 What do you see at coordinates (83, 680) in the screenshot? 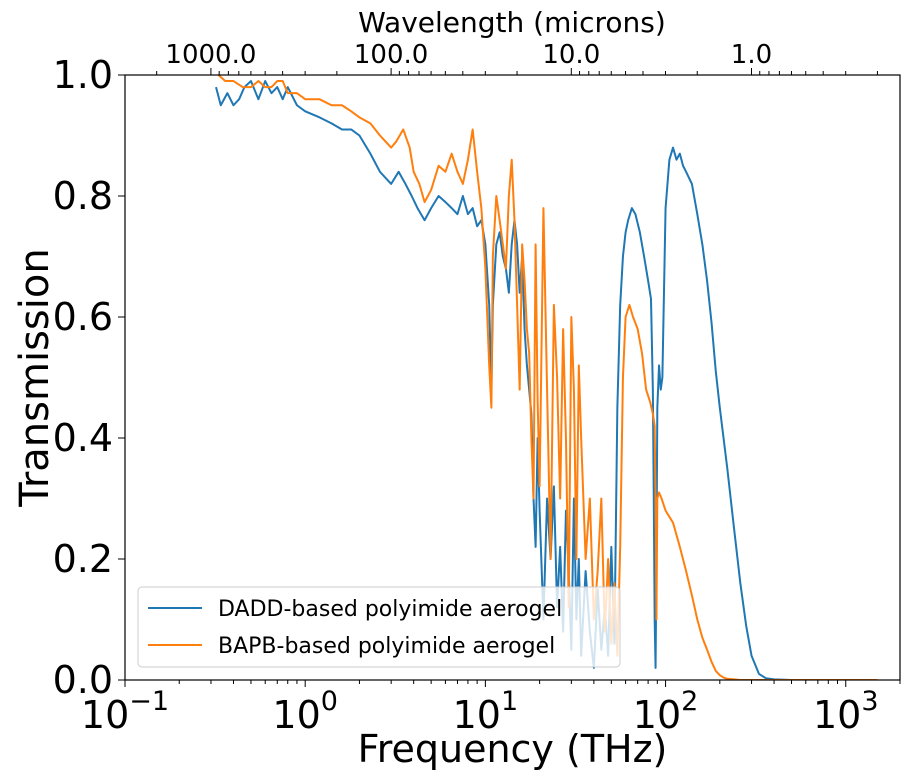
I see `y-tick-label: 0.0` at bounding box center [83, 680].